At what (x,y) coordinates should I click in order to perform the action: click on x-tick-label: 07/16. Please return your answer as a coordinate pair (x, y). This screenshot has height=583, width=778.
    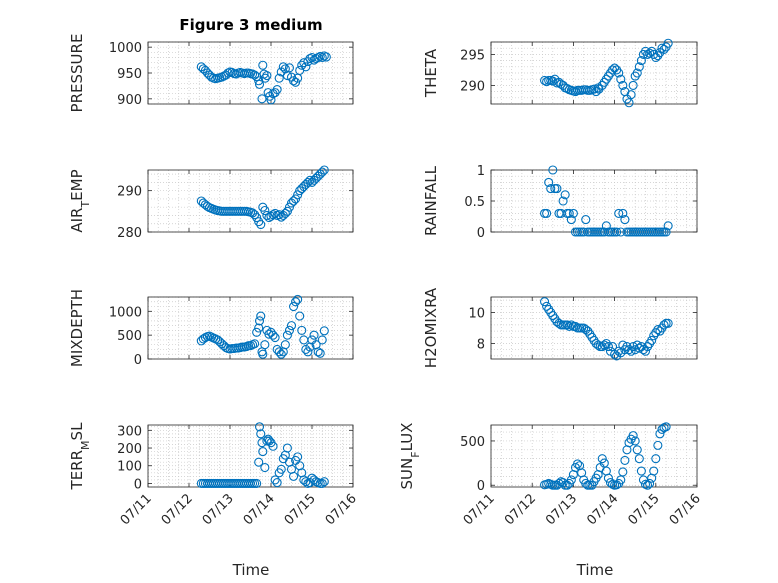
    Looking at the image, I should click on (341, 509).